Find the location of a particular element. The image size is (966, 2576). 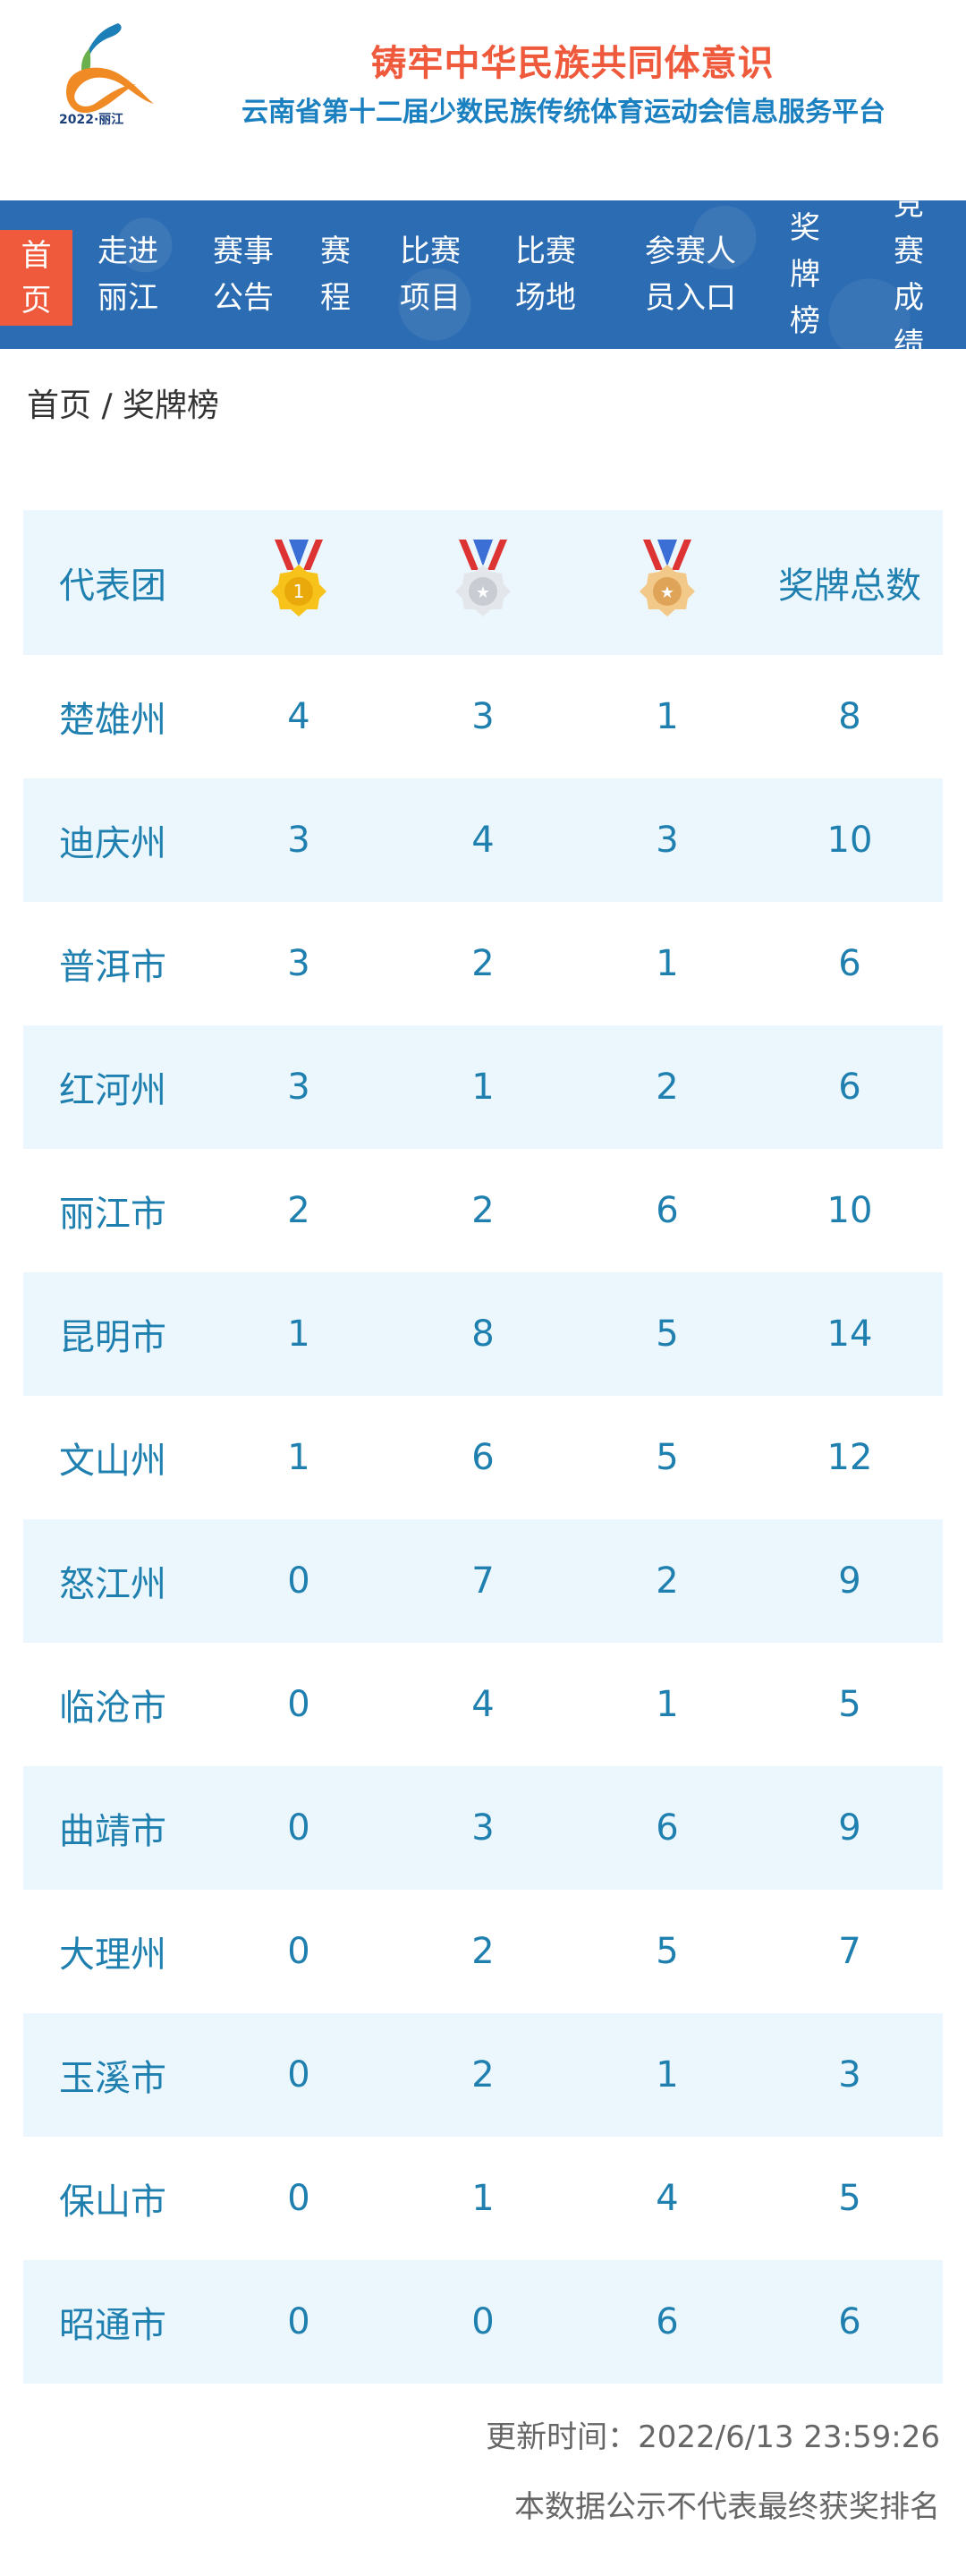

team-name: 昆明市 is located at coordinates (112, 1337).